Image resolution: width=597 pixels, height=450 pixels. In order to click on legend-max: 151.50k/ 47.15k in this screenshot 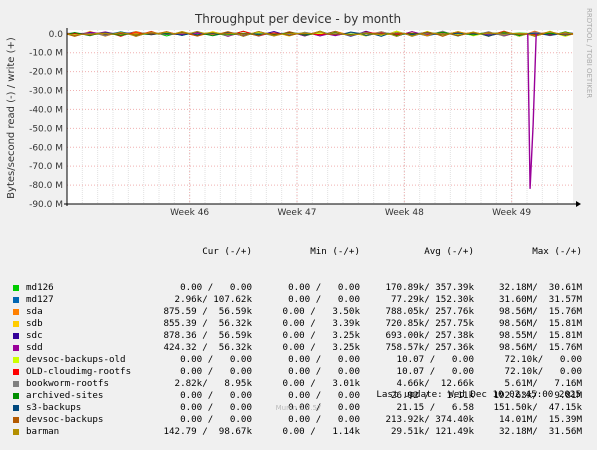, I will do `click(537, 407)`.